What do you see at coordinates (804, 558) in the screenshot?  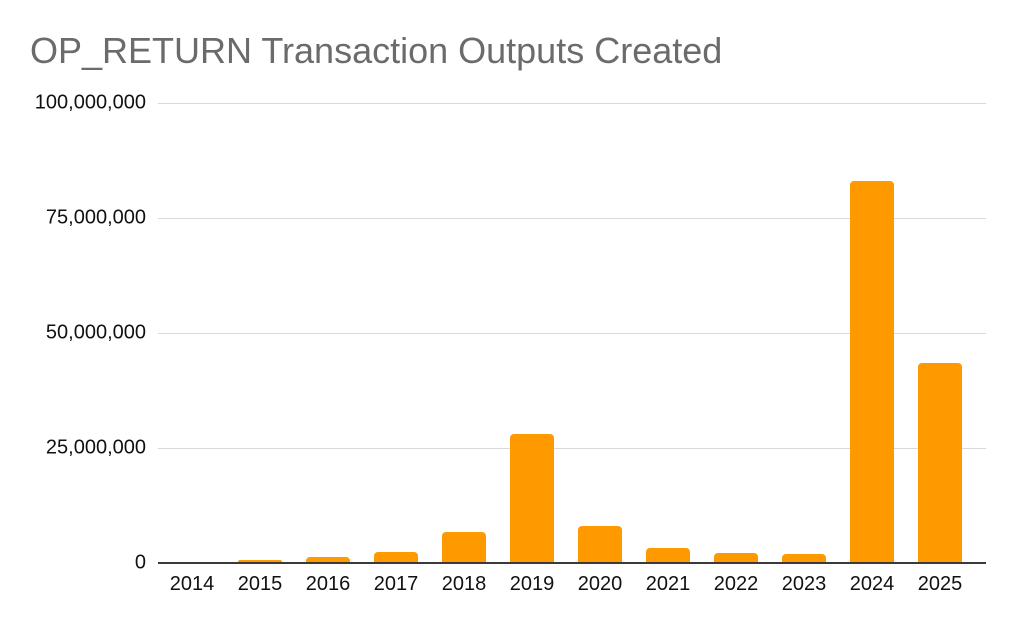 I see `bar-2023` at bounding box center [804, 558].